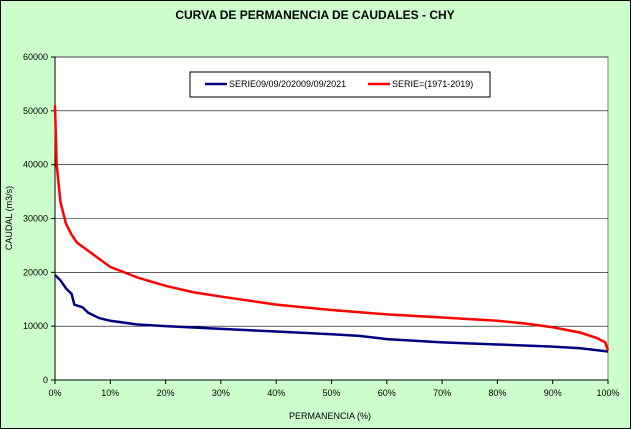 The width and height of the screenshot is (631, 429). Describe the element at coordinates (35, 111) in the screenshot. I see `y-tick-label: 50000` at that location.